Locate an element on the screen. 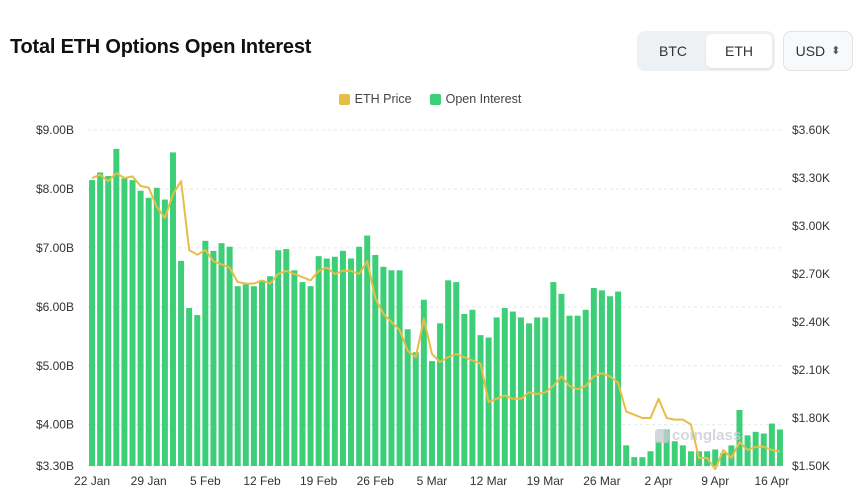  legend-item-open-interest: Open Interest is located at coordinates (475, 99).